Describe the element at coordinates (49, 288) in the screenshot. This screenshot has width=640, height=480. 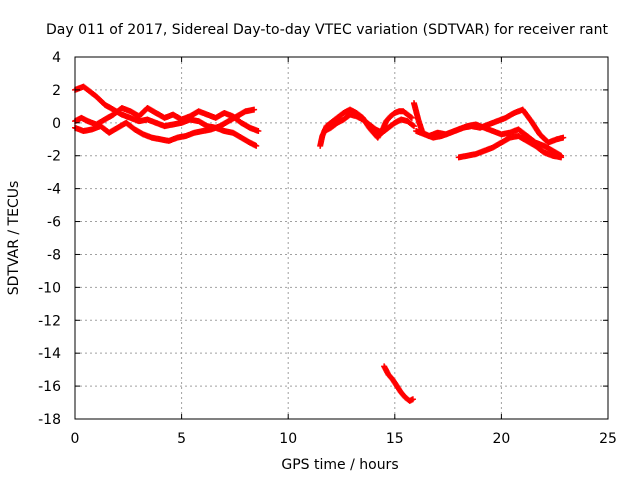
I see `y-tick-label: -10` at that location.